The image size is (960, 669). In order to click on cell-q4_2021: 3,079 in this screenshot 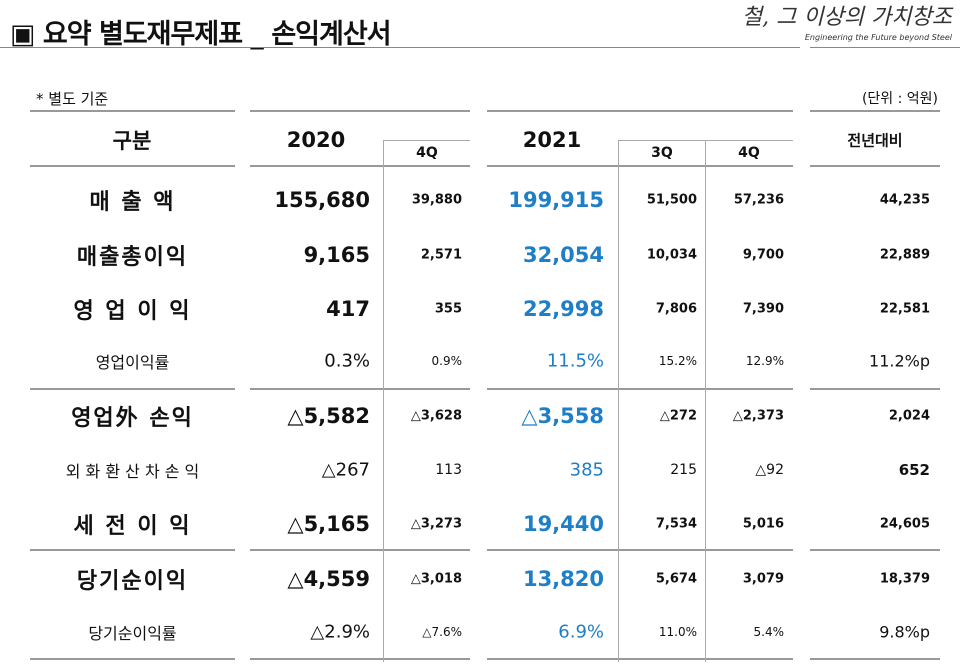, I will do `click(763, 579)`.